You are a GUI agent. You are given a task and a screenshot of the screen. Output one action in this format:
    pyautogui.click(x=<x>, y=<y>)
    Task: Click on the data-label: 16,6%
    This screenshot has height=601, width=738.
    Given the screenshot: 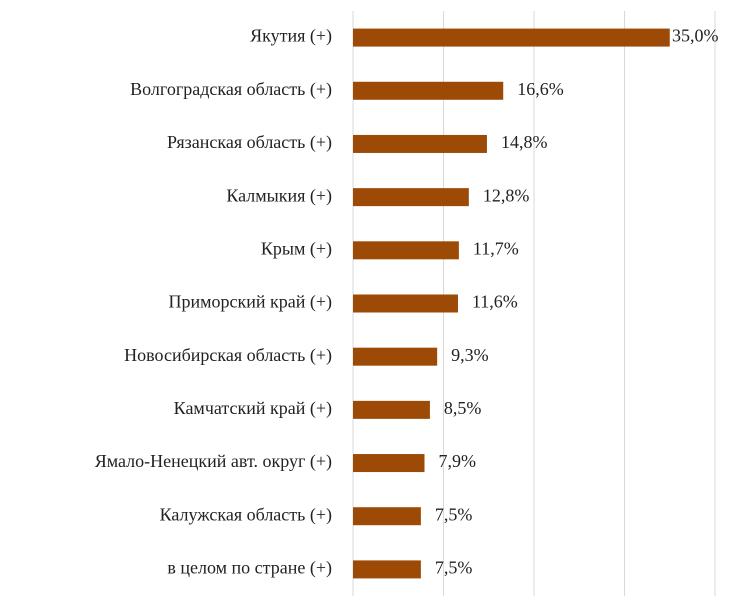 What is the action you would take?
    pyautogui.click(x=540, y=89)
    